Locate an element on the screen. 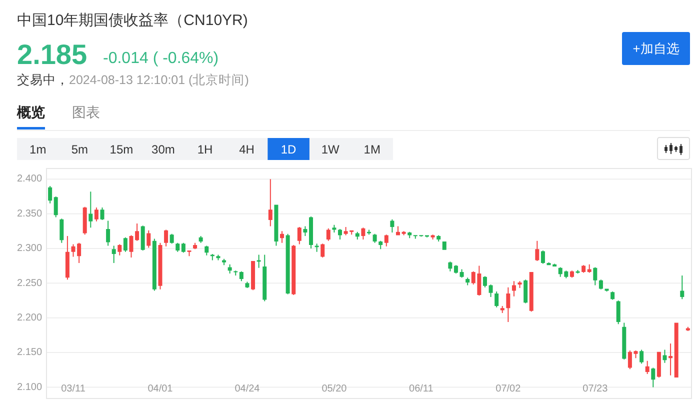 The width and height of the screenshot is (700, 403). xtick: 03/11 is located at coordinates (73, 389).